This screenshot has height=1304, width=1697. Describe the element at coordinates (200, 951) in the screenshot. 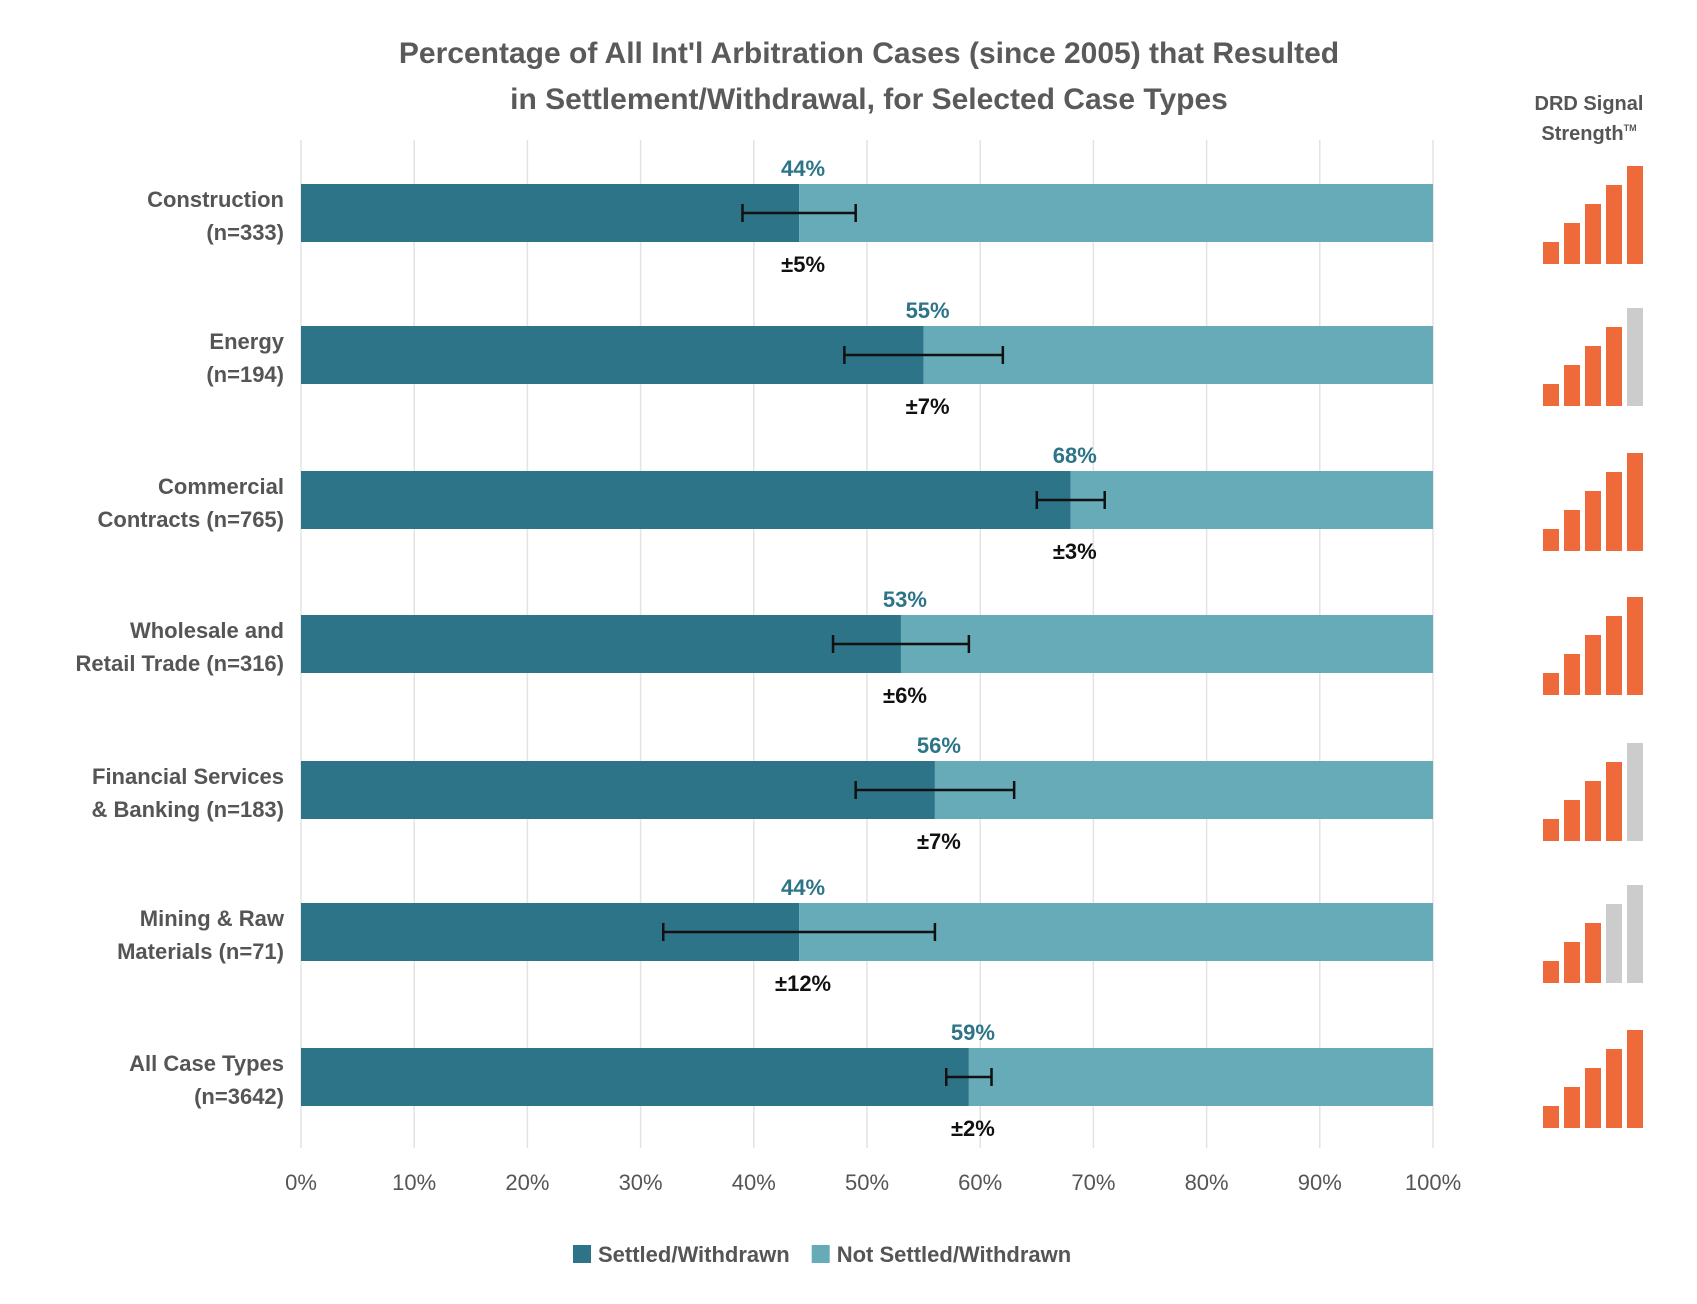

I see `category-label-line-2: Materials (n=71)` at that location.